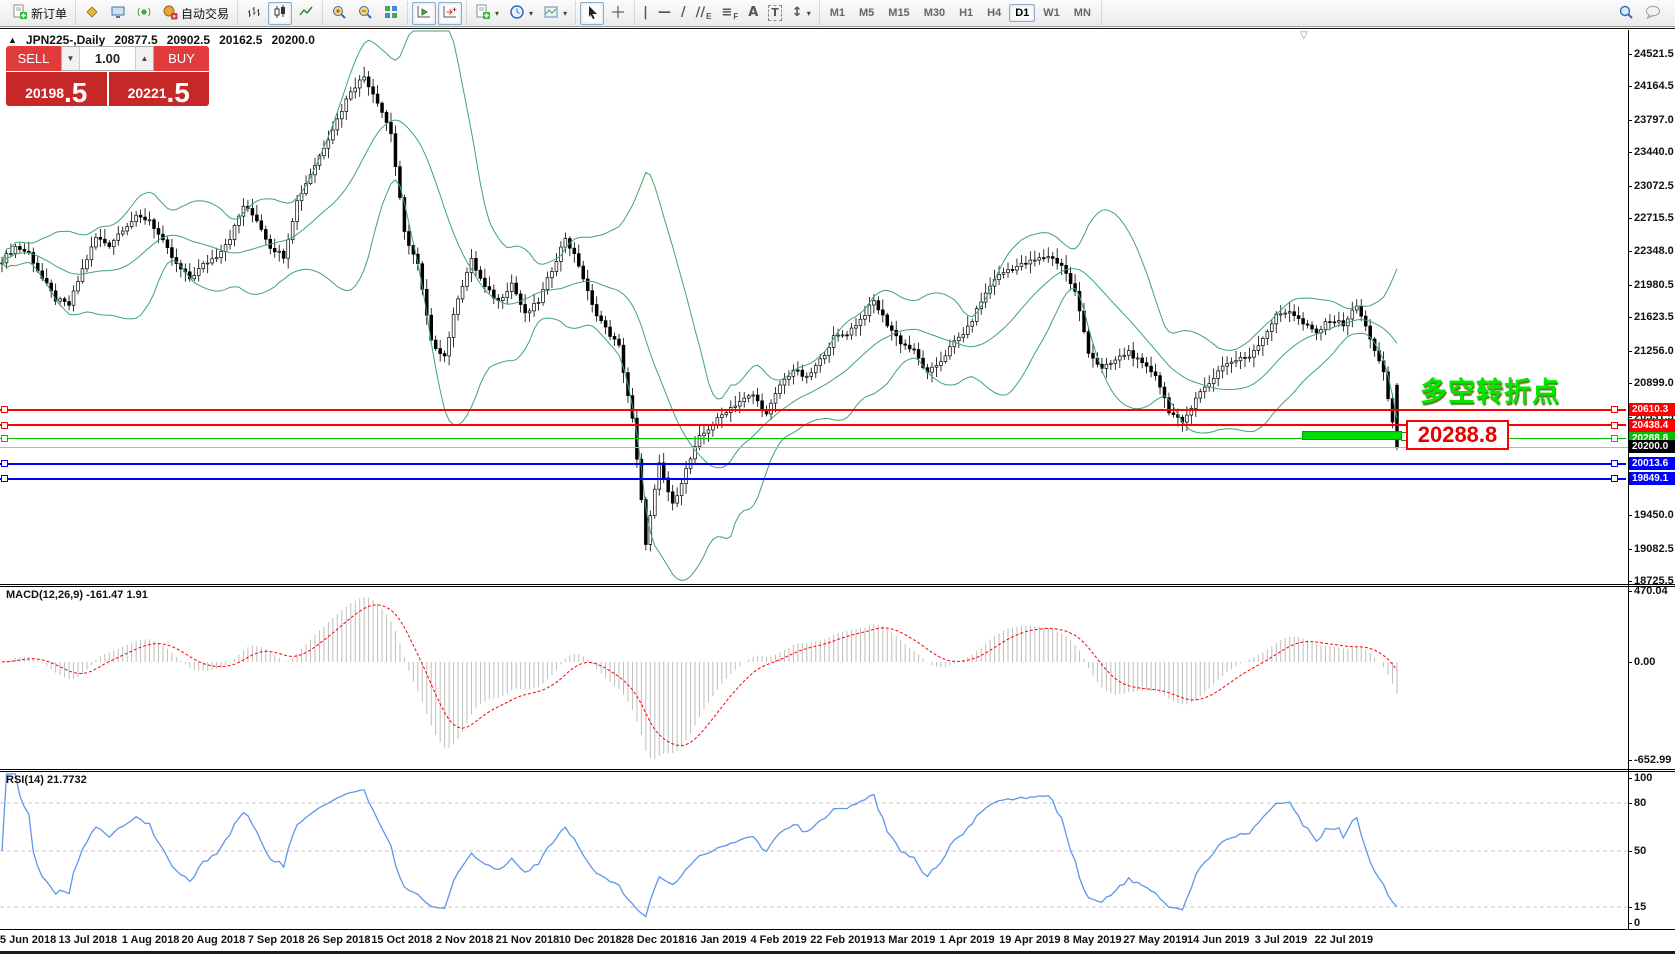 The width and height of the screenshot is (1675, 954). Describe the element at coordinates (181, 58) in the screenshot. I see `buy-button: BUY` at that location.